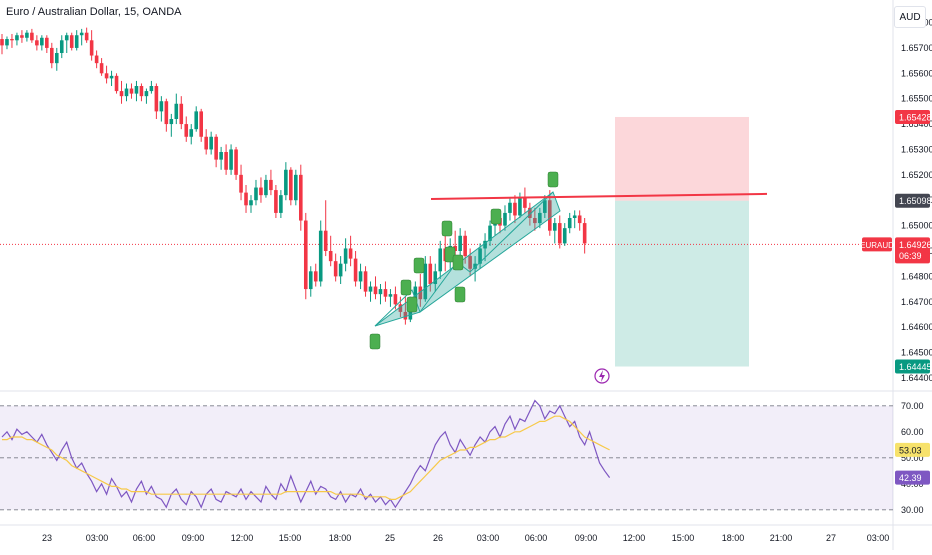 This screenshot has width=932, height=555. Describe the element at coordinates (682, 283) in the screenshot. I see `take-profit-zone` at that location.